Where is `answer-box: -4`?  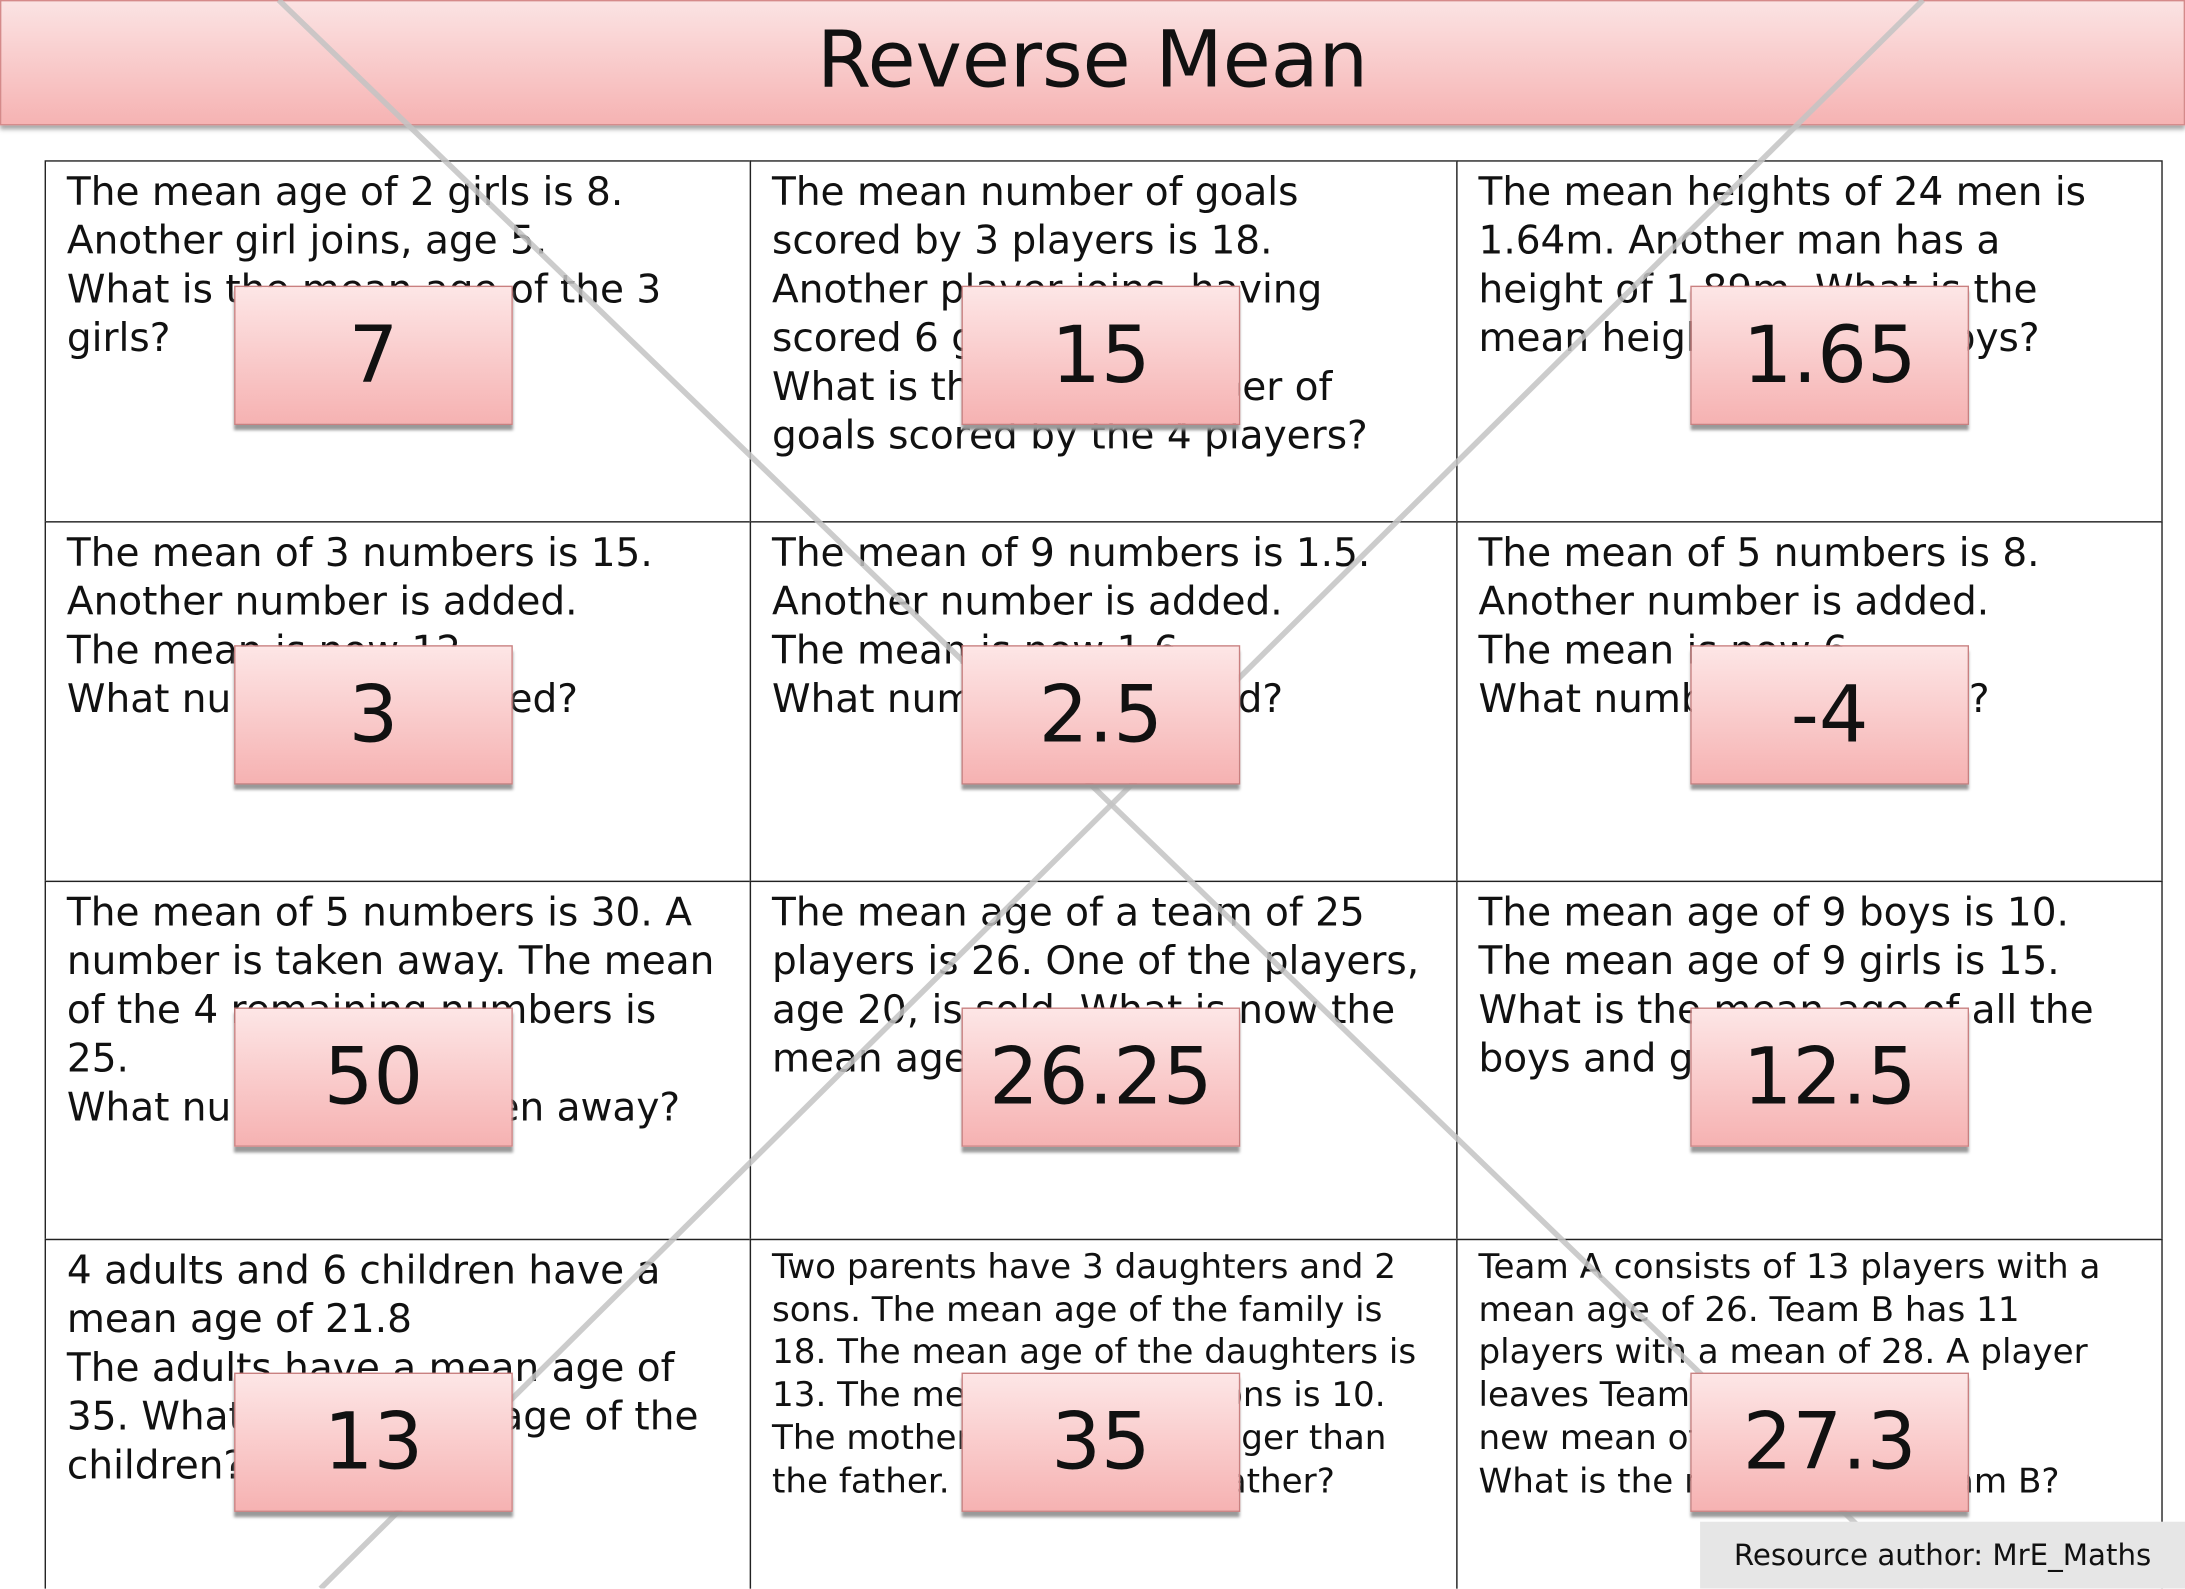 answer-box: -4 is located at coordinates (1830, 715).